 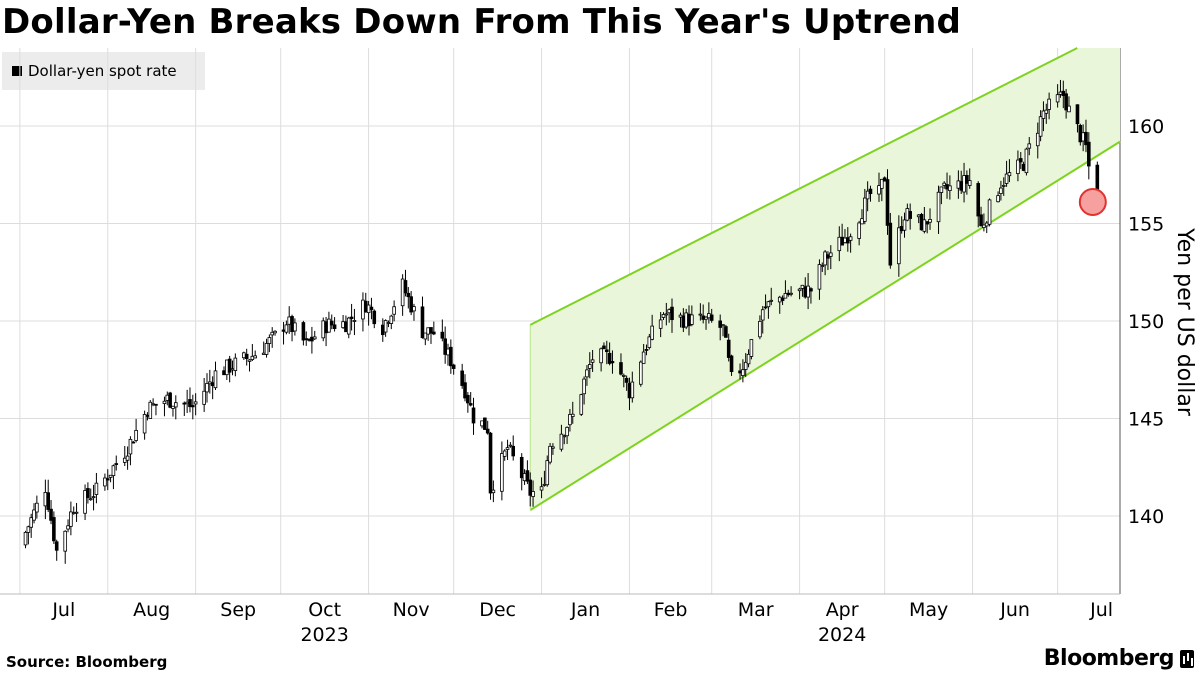 I want to click on year-label: 2024, so click(x=842, y=635).